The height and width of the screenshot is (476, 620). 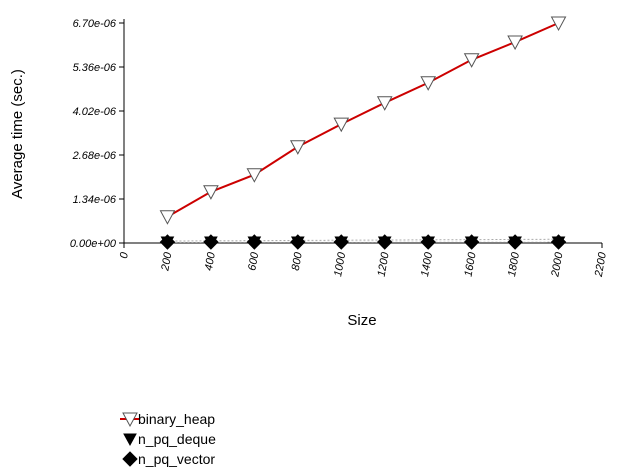 What do you see at coordinates (176, 419) in the screenshot?
I see `legend-label: binary_heap` at bounding box center [176, 419].